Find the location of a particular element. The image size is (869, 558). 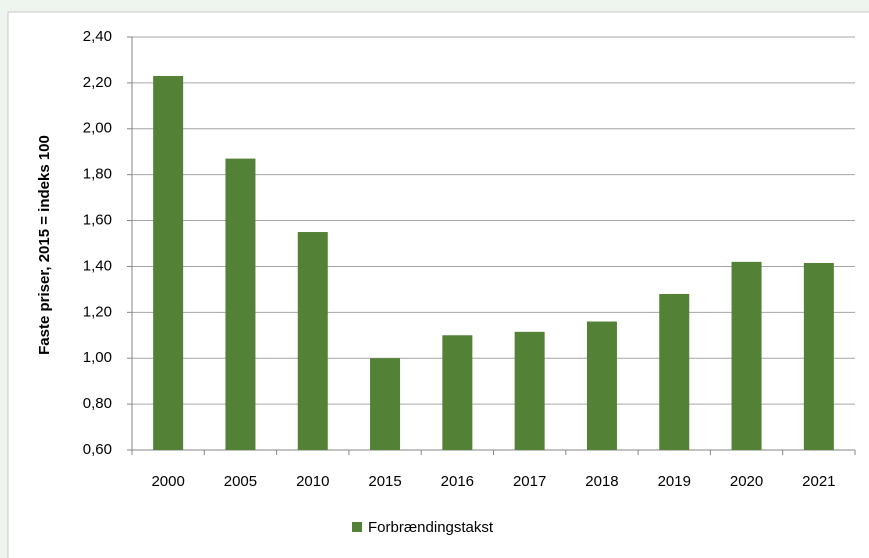

x-tick-label: 2005 is located at coordinates (240, 481).